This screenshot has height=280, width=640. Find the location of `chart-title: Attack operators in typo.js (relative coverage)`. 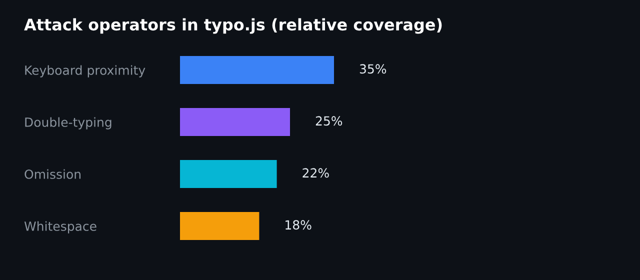

chart-title: Attack operators in typo.js (relative coverage) is located at coordinates (233, 26).